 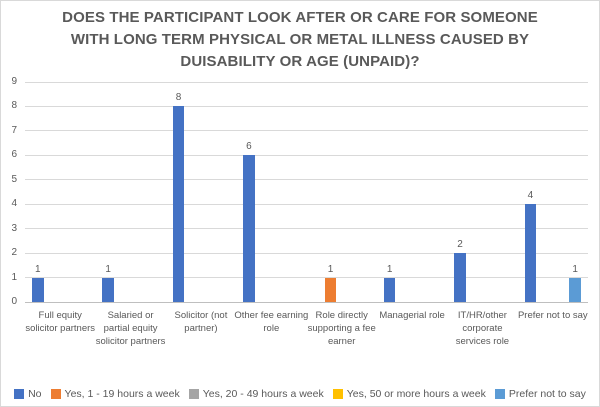 I want to click on y-axis-tick-label: 4, so click(x=14, y=204).